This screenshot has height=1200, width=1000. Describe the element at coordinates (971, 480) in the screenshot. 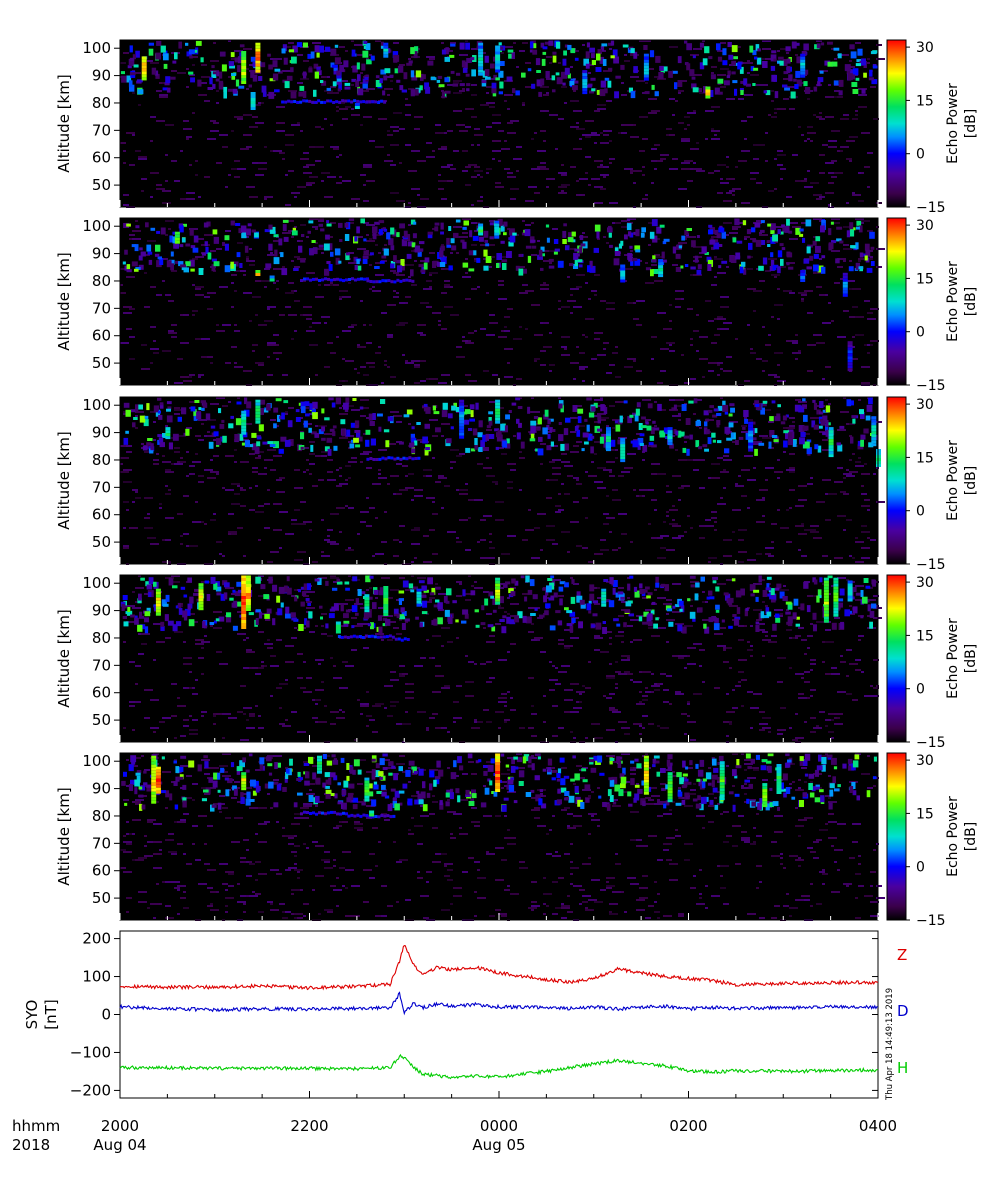

I see `colorbar-unit: [dB]` at that location.